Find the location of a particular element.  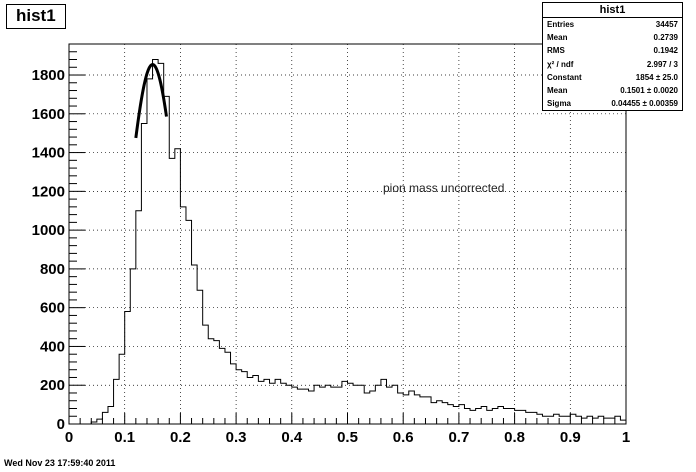

stats-row: Sigma 0.04455 ± 0.00359 is located at coordinates (612, 103).